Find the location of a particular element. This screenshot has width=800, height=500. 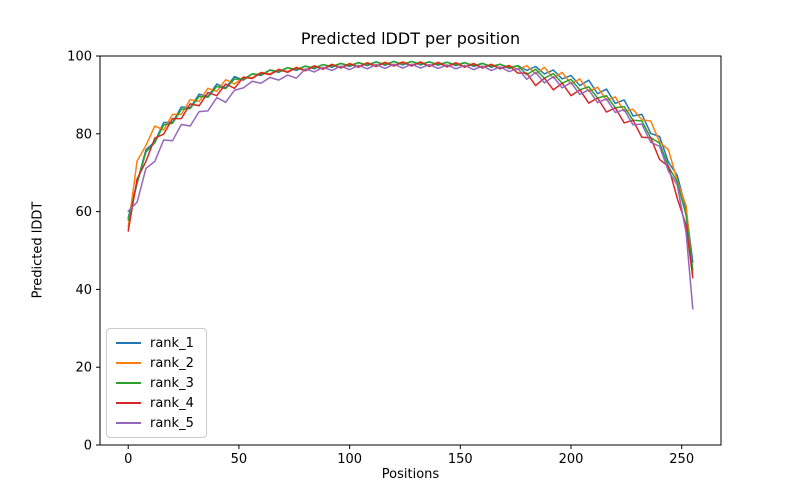

x-tick-label: 150 is located at coordinates (460, 459).